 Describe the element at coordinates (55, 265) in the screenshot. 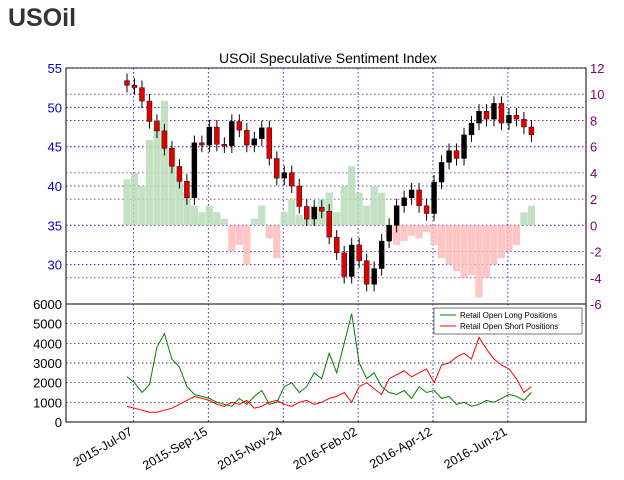

I see `price-axis-tick-label: 30` at that location.